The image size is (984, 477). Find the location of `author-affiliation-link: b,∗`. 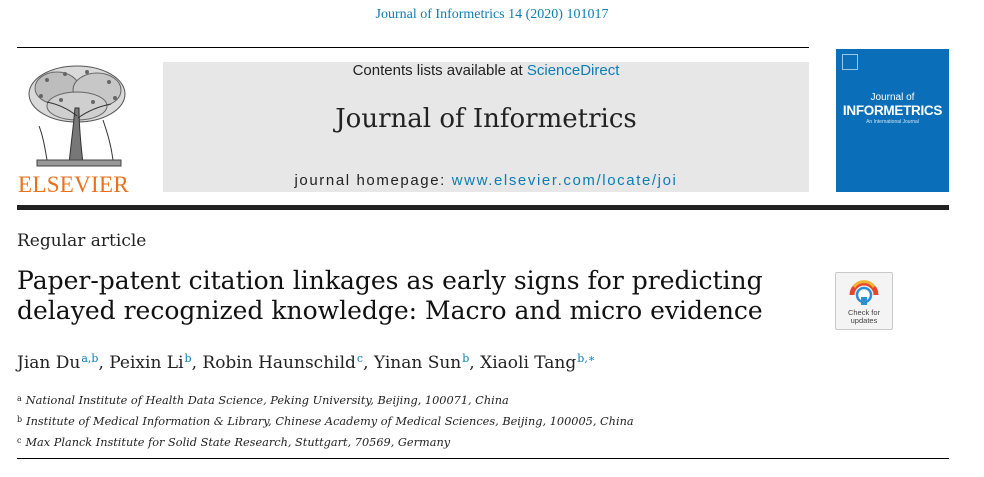

author-affiliation-link: b,∗ is located at coordinates (586, 358).